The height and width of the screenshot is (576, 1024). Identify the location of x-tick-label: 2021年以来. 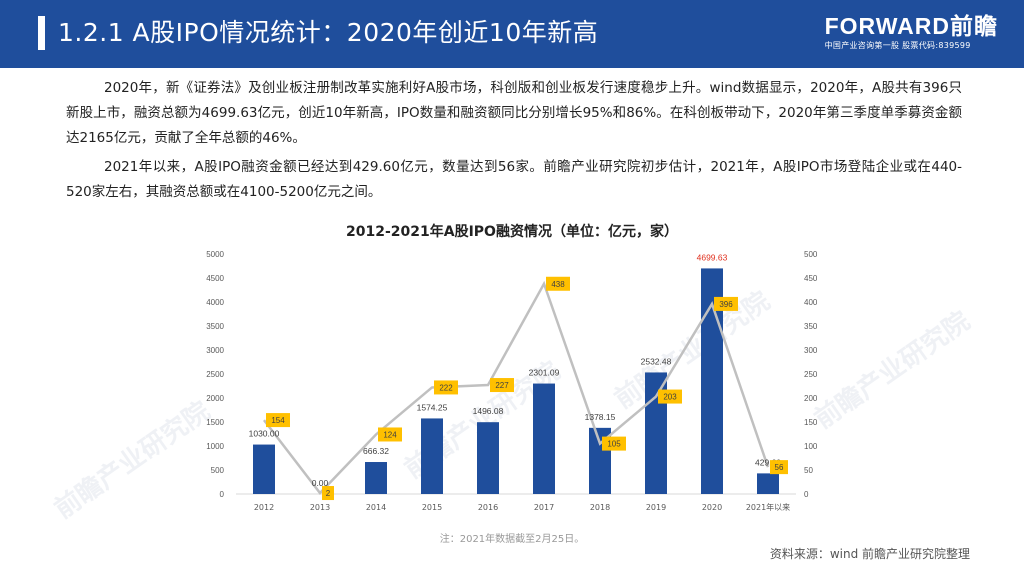
(768, 507).